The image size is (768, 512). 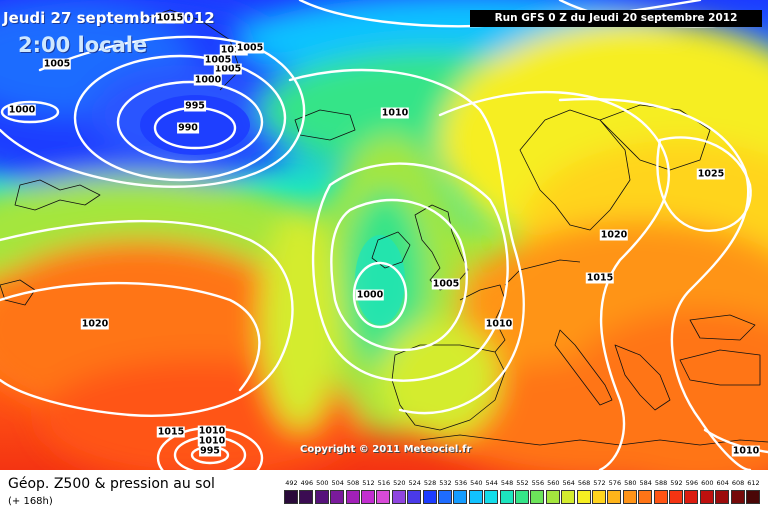 What do you see at coordinates (476, 483) in the screenshot?
I see `legend-label: 540` at bounding box center [476, 483].